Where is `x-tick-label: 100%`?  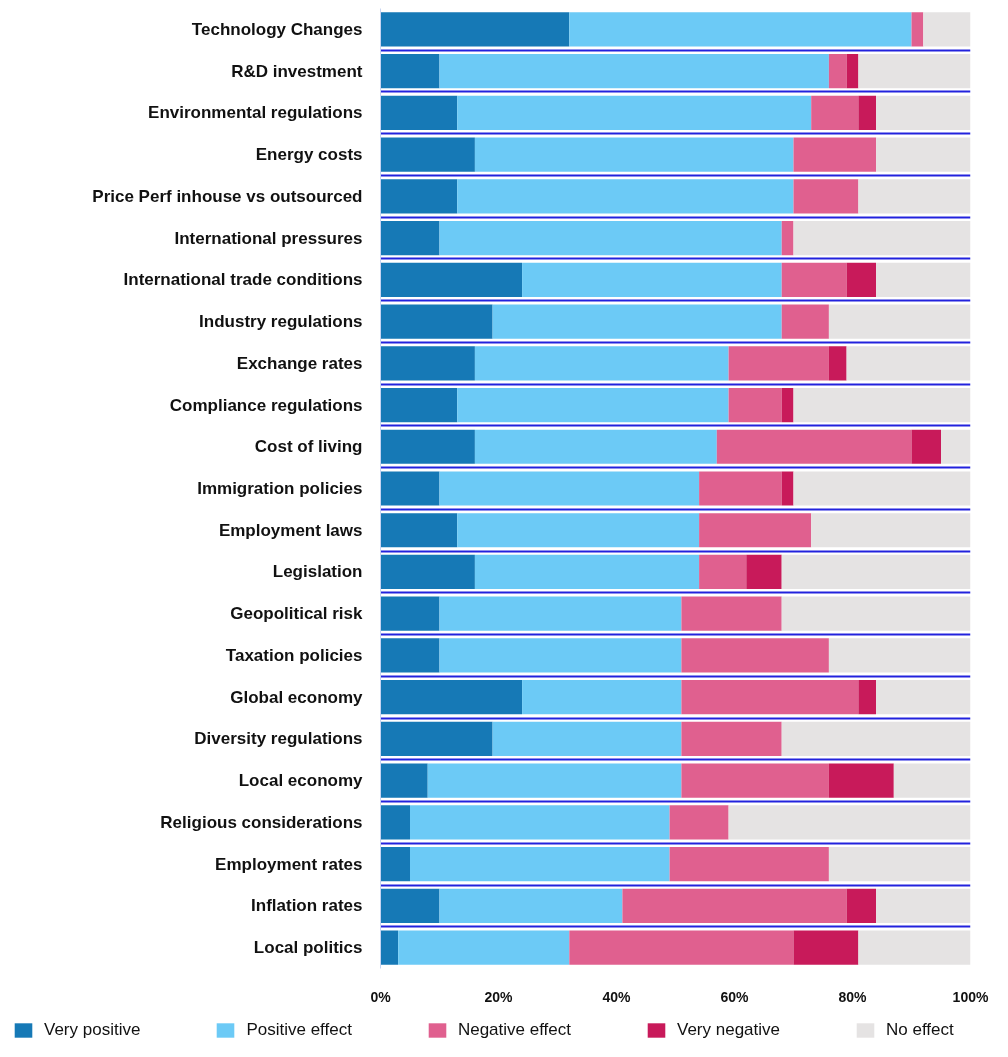 x-tick-label: 100% is located at coordinates (970, 996).